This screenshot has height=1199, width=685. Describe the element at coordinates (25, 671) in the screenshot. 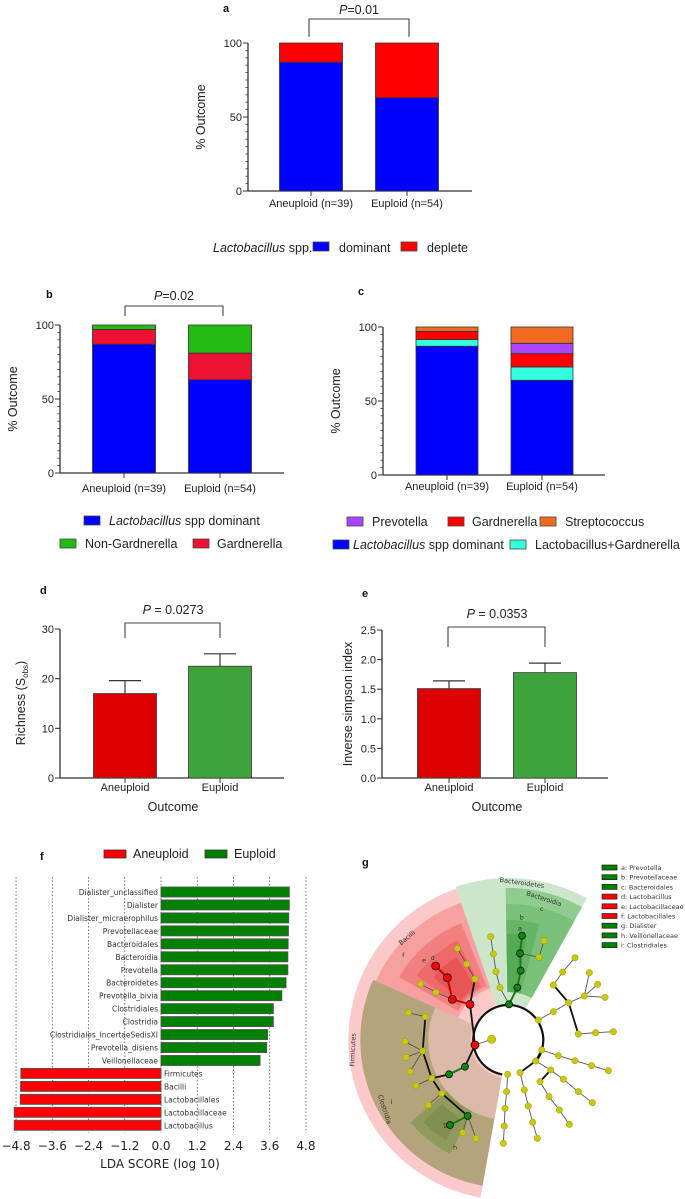

I see `y-axis-label-sub: obs` at that location.